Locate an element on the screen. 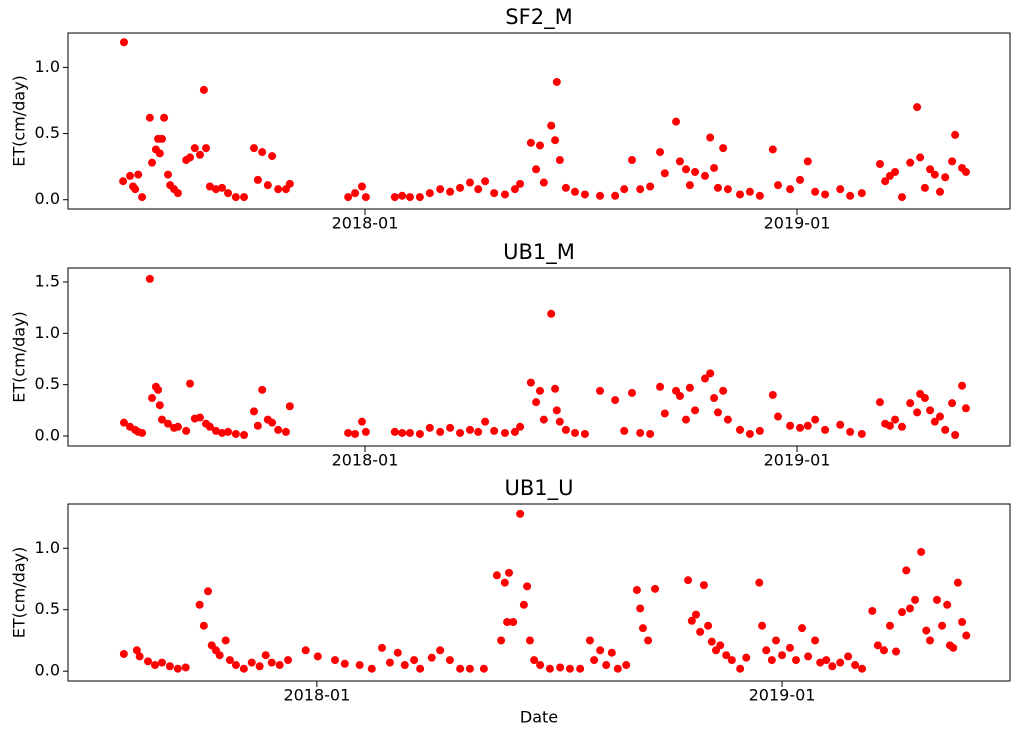  subplot-title: SF2_M is located at coordinates (538, 17).